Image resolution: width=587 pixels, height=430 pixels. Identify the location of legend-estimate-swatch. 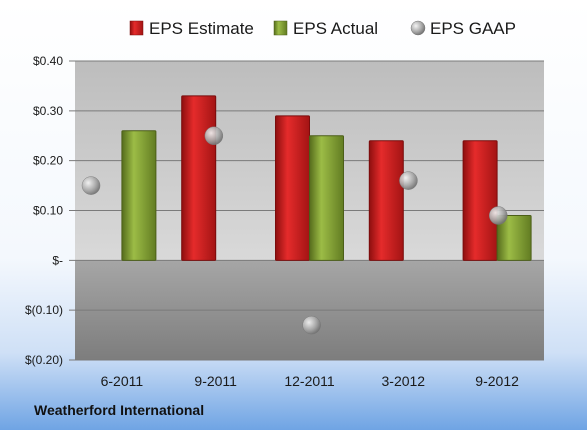
(136, 28).